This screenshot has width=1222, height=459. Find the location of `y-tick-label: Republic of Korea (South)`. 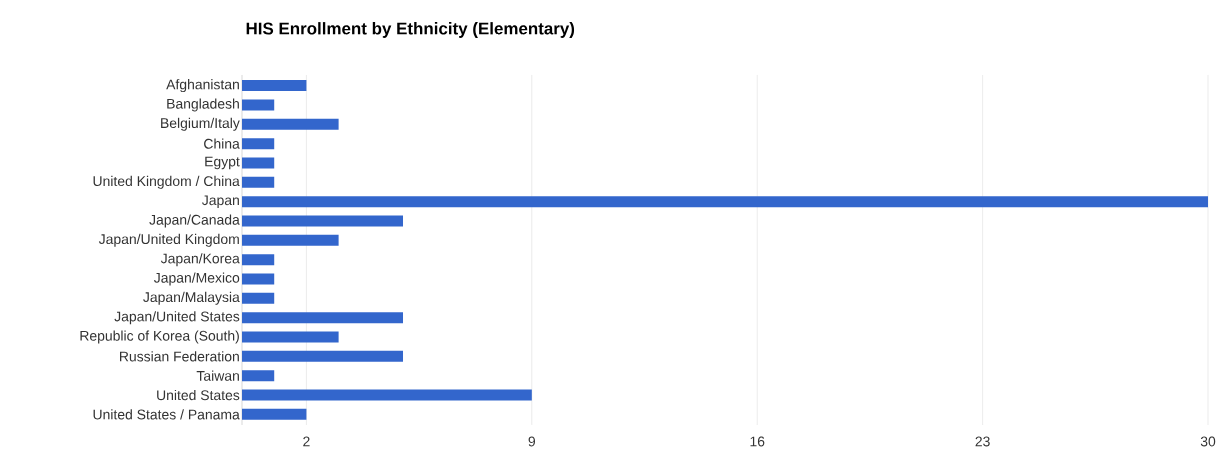

y-tick-label: Republic of Korea (South) is located at coordinates (159, 337).